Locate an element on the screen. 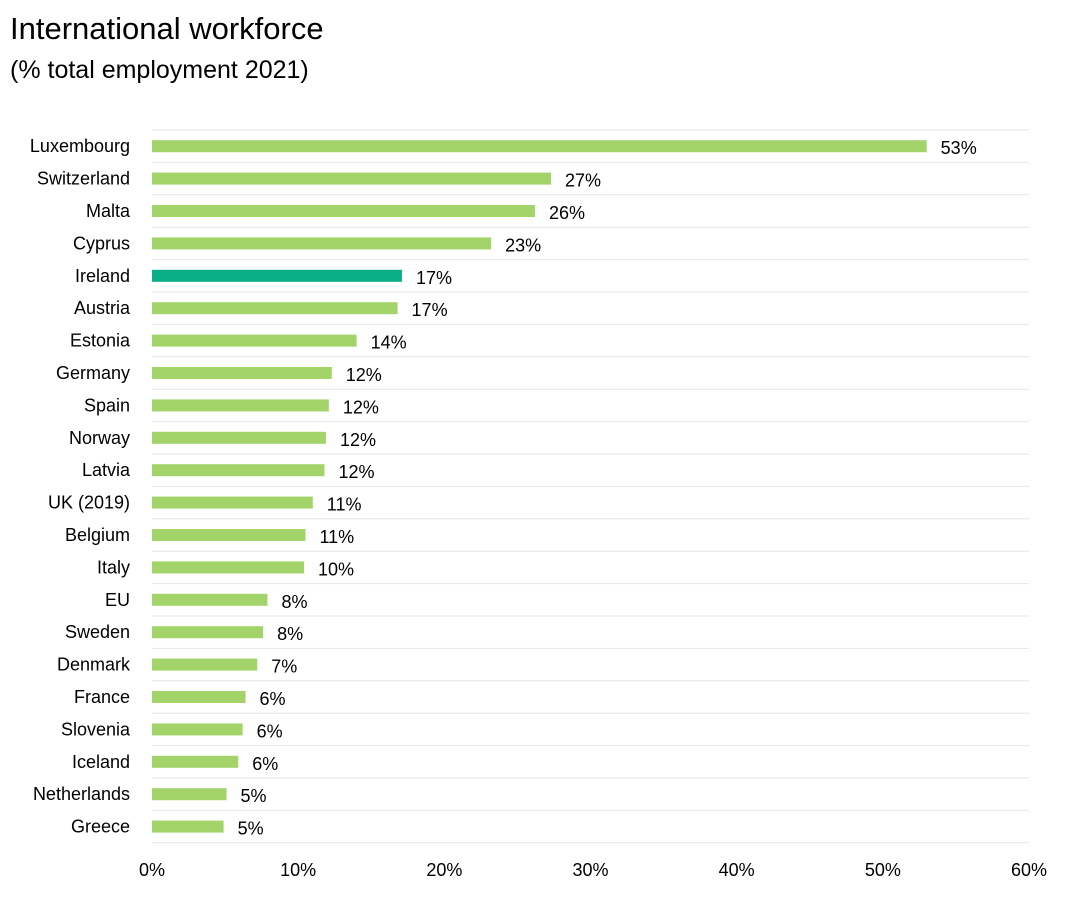  data-label: 26% is located at coordinates (567, 213).